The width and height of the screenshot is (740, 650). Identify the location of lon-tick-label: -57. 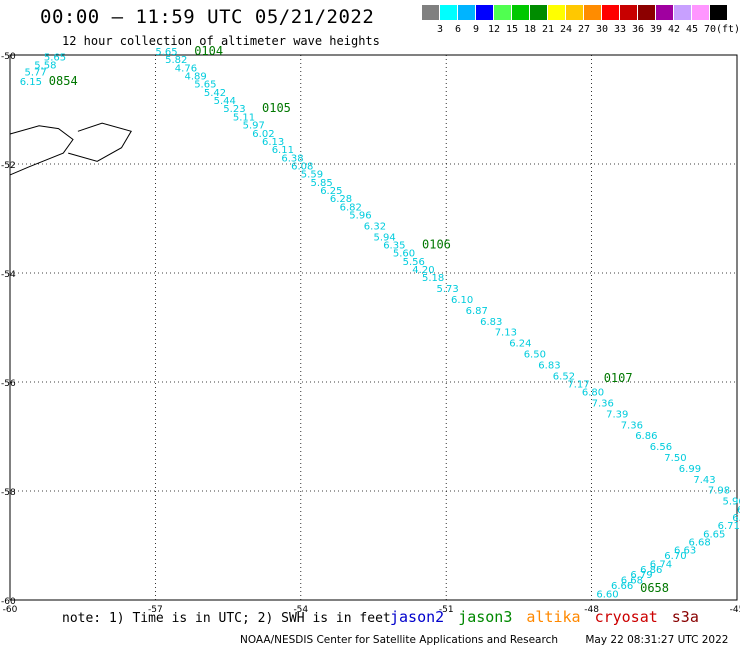
(155, 610).